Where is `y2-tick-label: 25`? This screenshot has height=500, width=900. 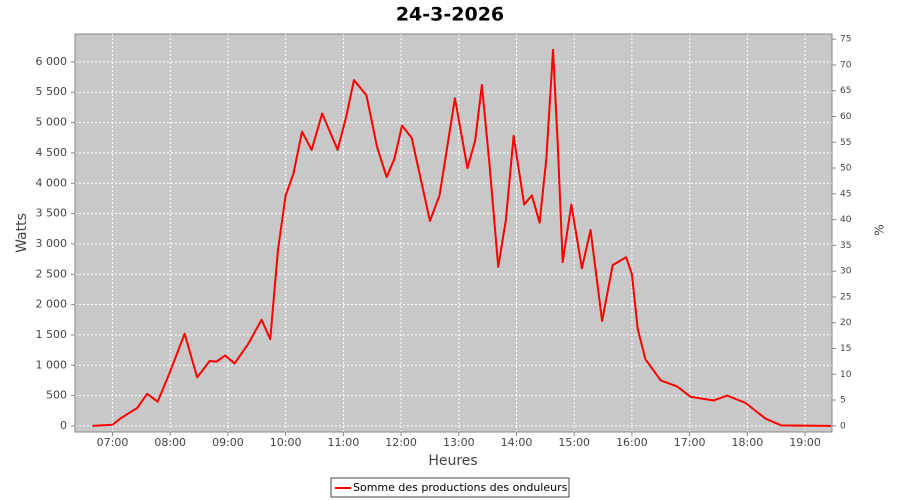
y2-tick-label: 25 is located at coordinates (845, 297).